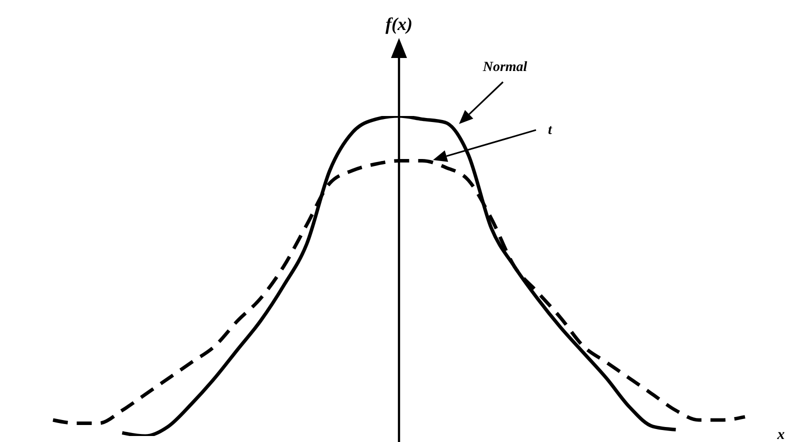 This screenshot has width=788, height=442. What do you see at coordinates (505, 67) in the screenshot?
I see `text: Normal` at bounding box center [505, 67].